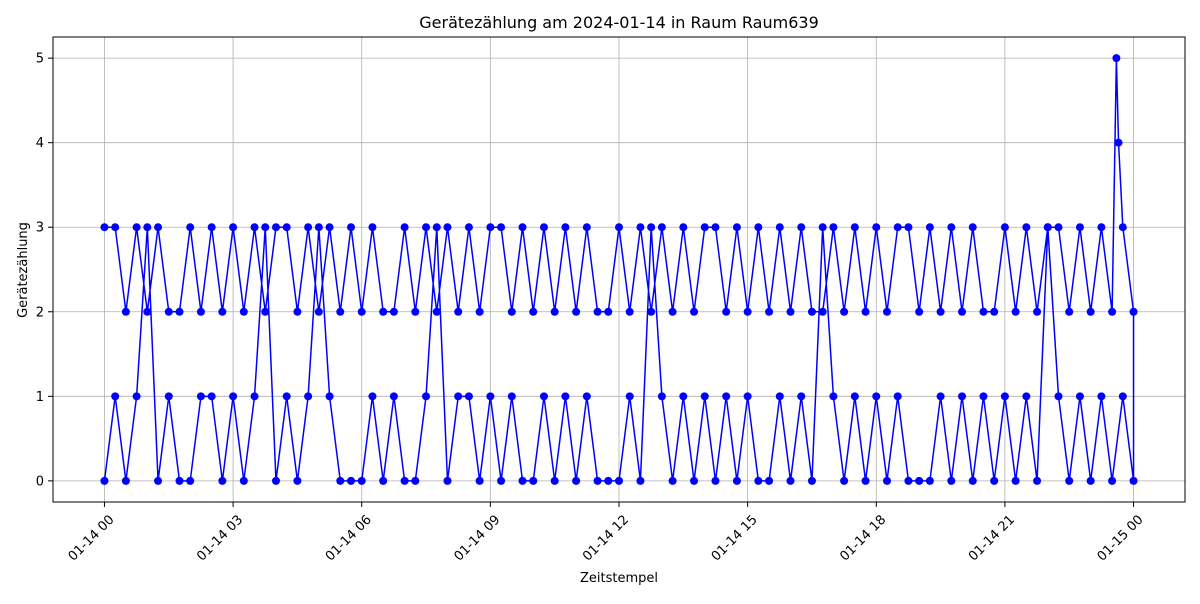 The height and width of the screenshot is (604, 1200). Describe the element at coordinates (40, 312) in the screenshot. I see `y-tick-label: 2` at that location.